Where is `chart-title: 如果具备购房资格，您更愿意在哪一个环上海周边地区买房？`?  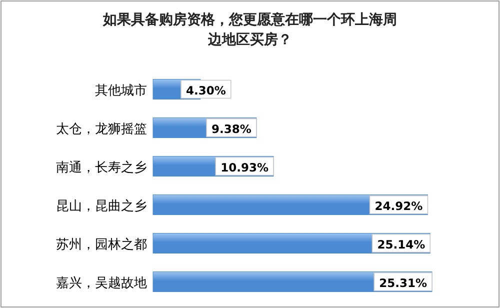
chart-title: 如果具备购房资格，您更愿意在哪一个环上海周边地区买房？ is located at coordinates (249, 29).